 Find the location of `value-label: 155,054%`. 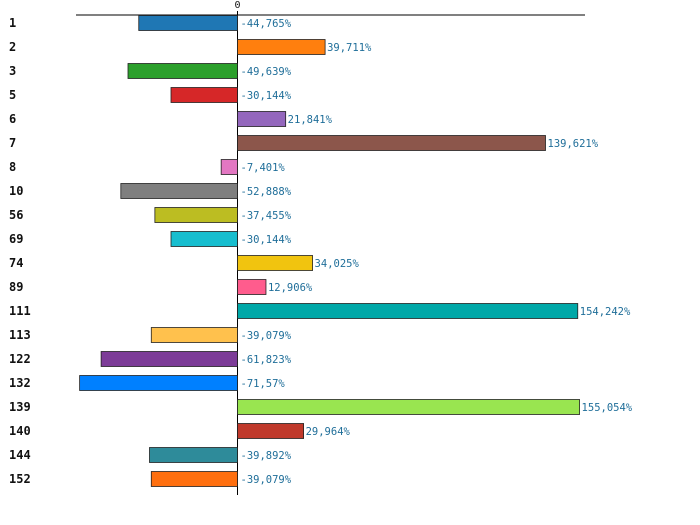

value-label: 155,054% is located at coordinates (607, 408).